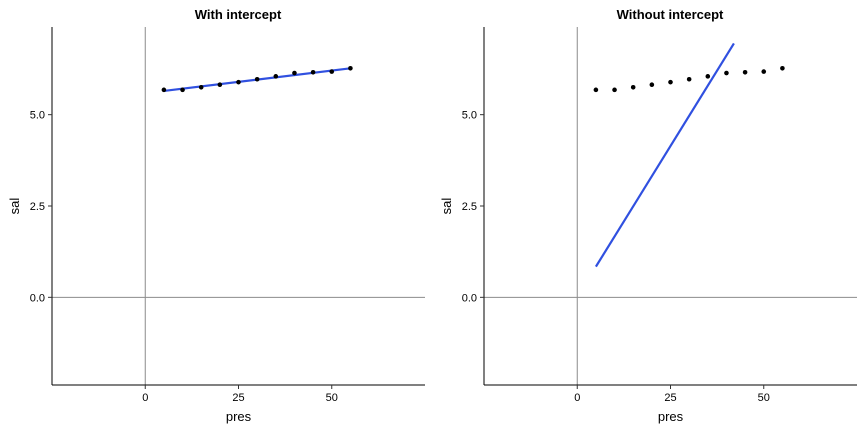  Describe the element at coordinates (664, 155) in the screenshot. I see `fit-line` at that location.